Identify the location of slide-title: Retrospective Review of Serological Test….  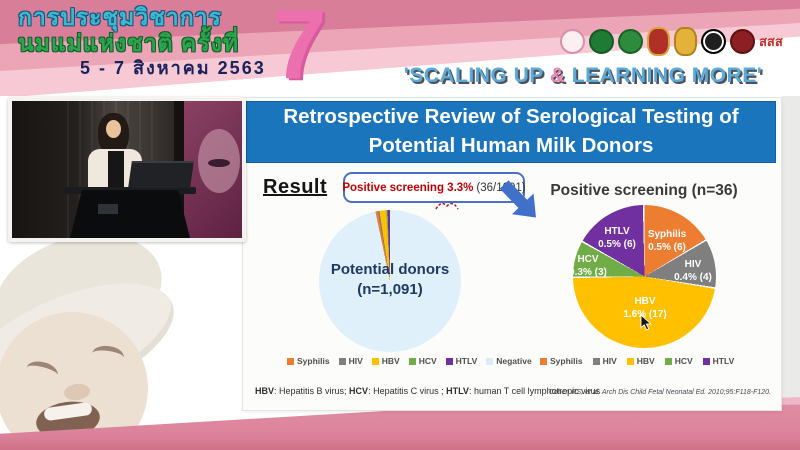
(510, 131).